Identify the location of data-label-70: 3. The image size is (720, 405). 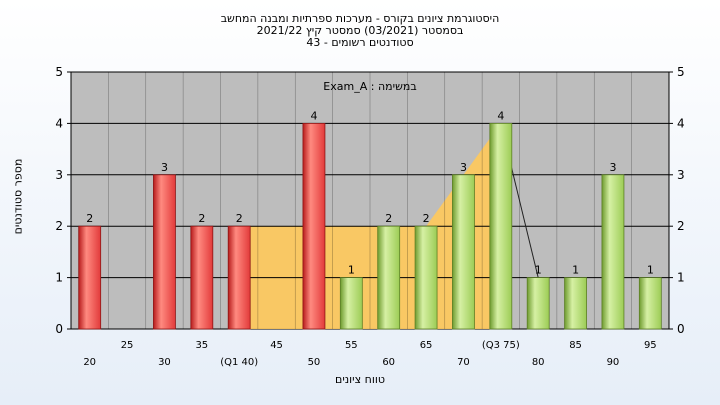
(463, 167).